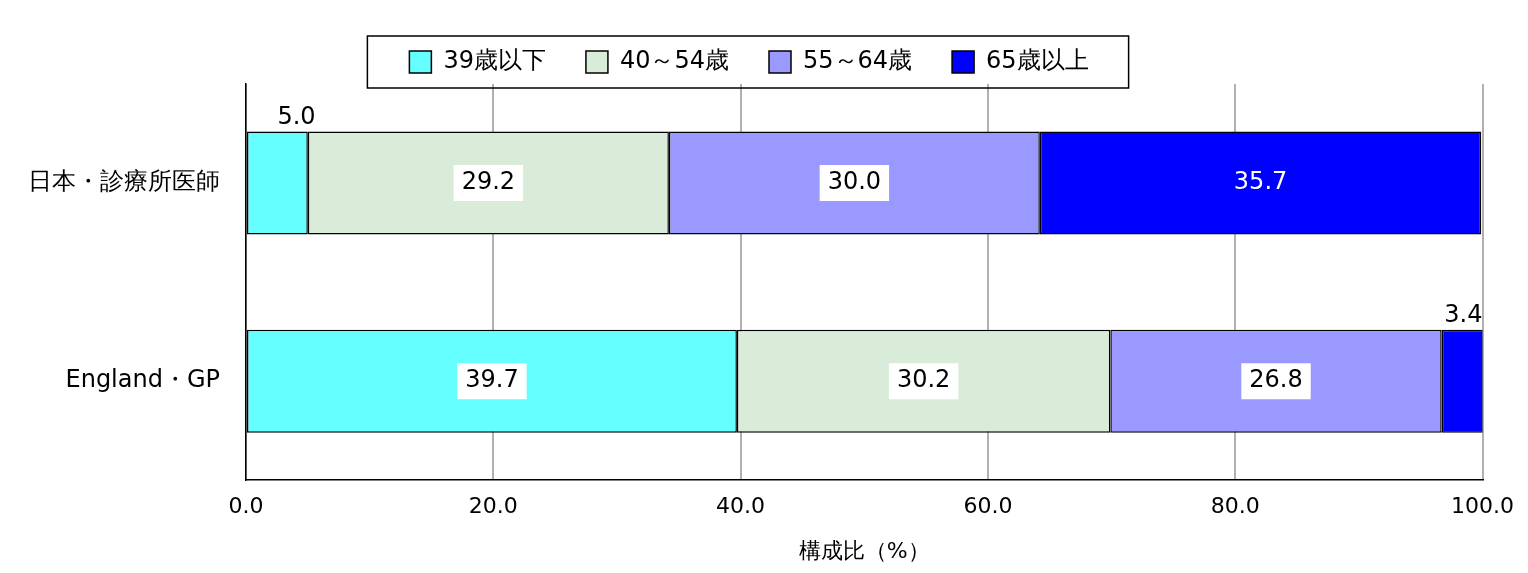 This screenshot has height=573, width=1528. Describe the element at coordinates (296, 115) in the screenshot. I see `data-label: 5.0` at that location.